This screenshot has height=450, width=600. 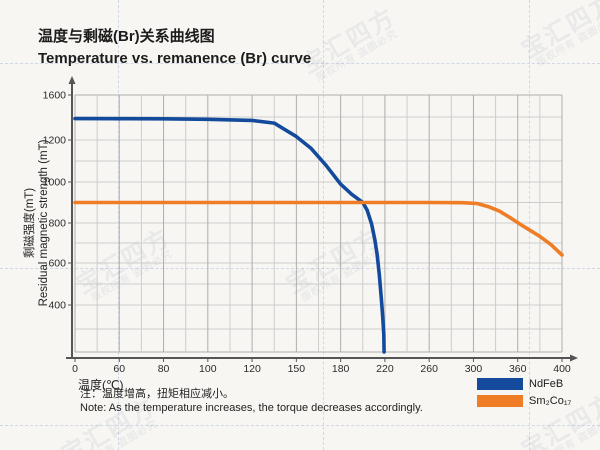 What do you see at coordinates (57, 264) in the screenshot?
I see `svg-text: 600` at bounding box center [57, 264].